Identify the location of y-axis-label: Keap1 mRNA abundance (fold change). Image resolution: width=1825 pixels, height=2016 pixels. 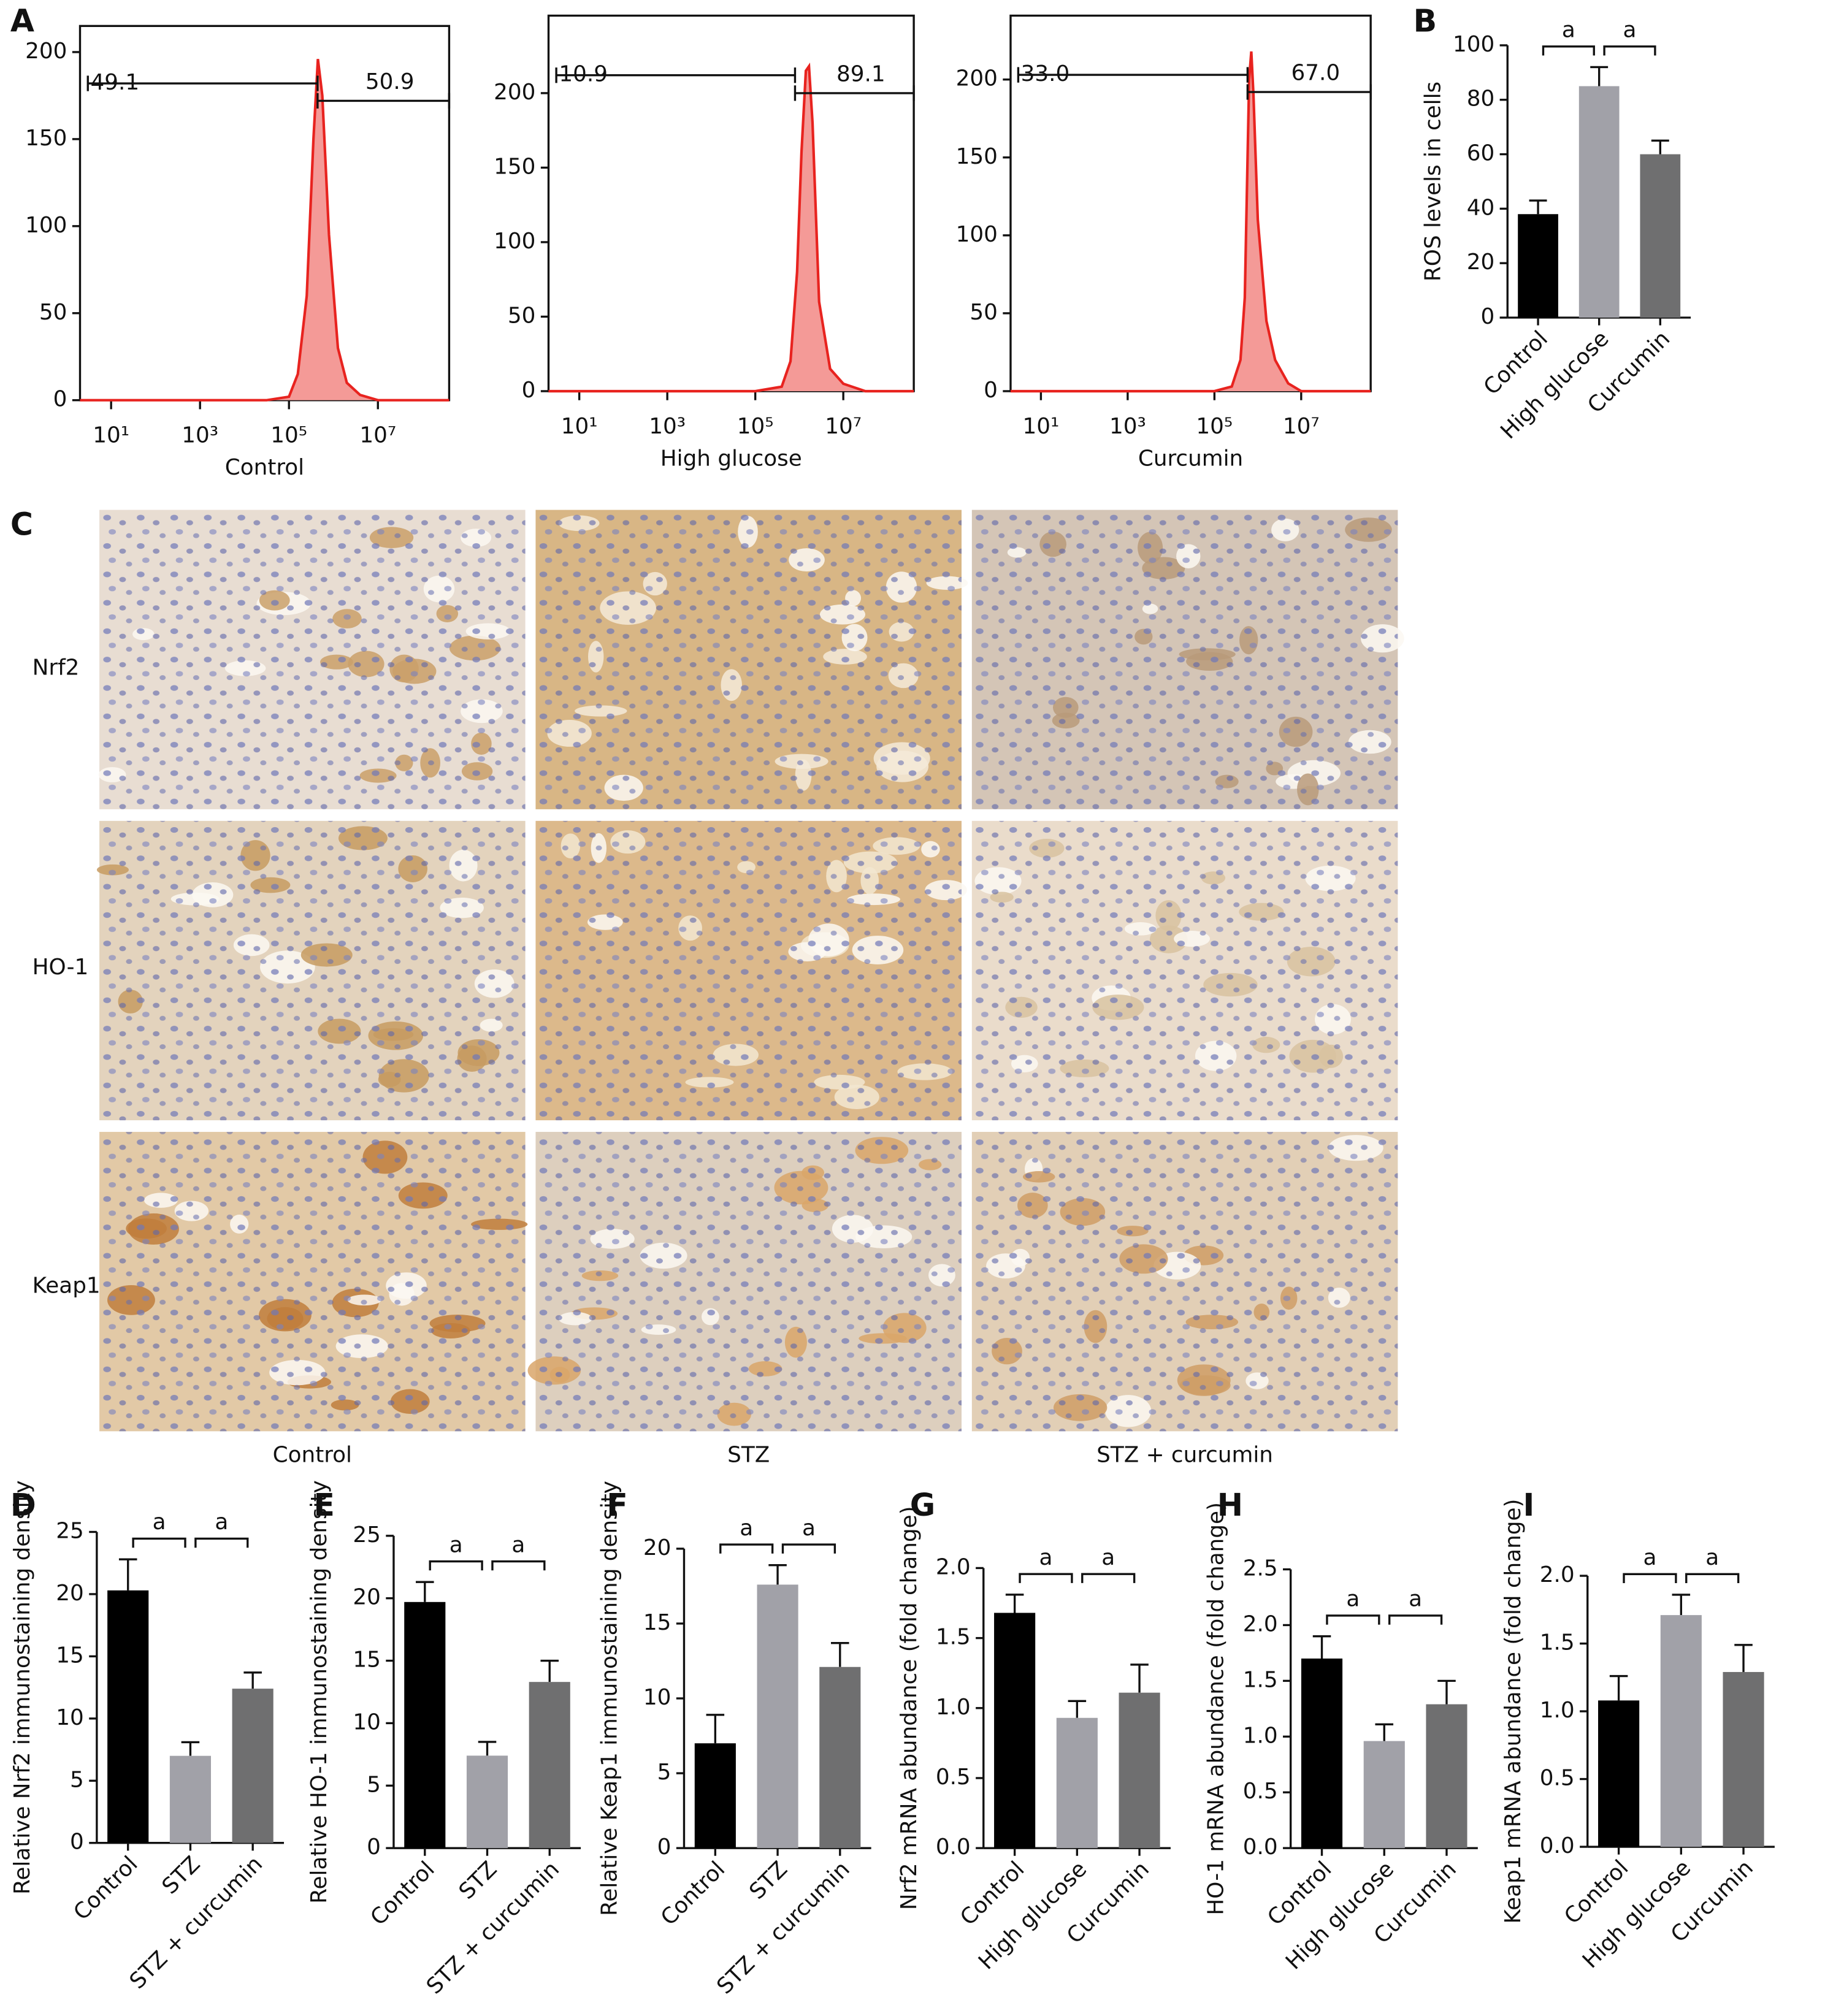
(1513, 1711).